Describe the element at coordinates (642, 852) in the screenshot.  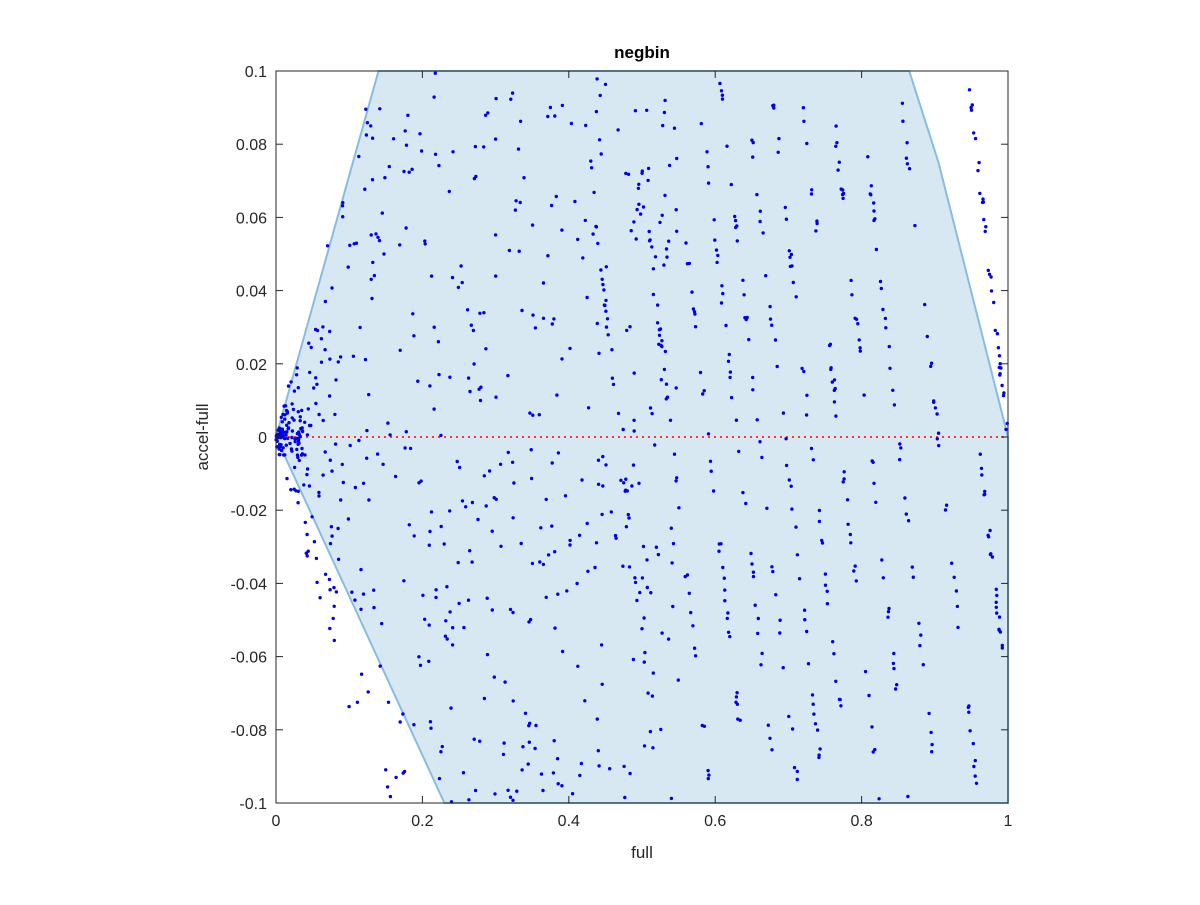
I see `x-axis-label: full` at that location.